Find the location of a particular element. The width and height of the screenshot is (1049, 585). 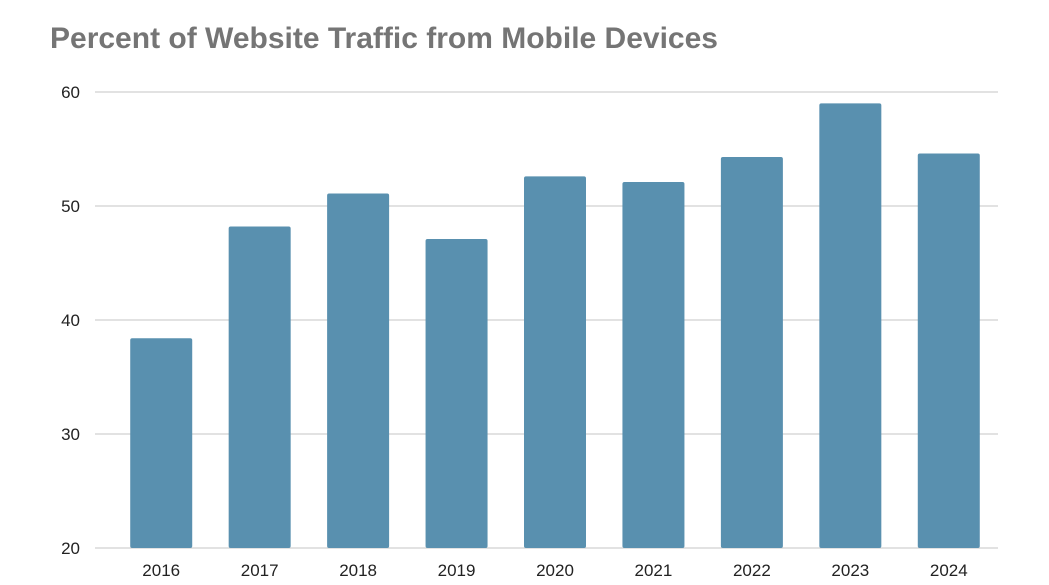

bar-2017 is located at coordinates (259, 387).